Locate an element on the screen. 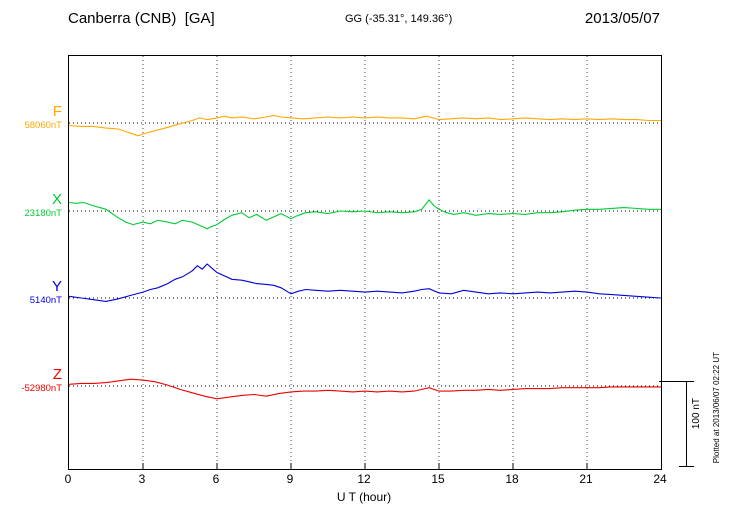  series-label-X: X 23180nT is located at coordinates (31, 205).